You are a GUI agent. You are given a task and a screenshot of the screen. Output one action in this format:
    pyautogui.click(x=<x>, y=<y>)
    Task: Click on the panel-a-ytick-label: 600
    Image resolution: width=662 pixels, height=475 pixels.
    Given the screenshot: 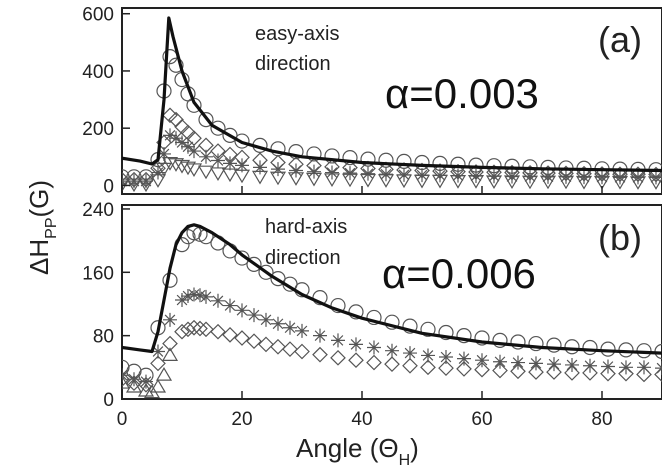 What is the action you would take?
    pyautogui.click(x=98, y=15)
    